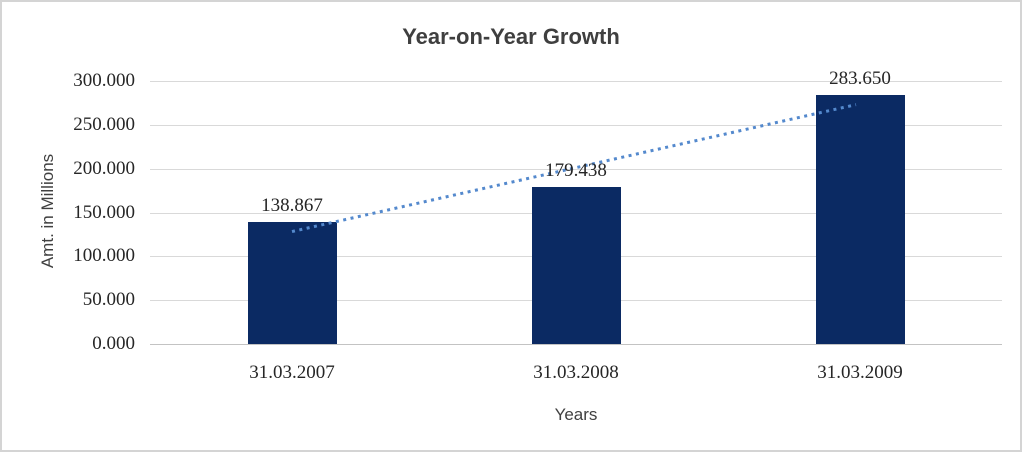 The width and height of the screenshot is (1022, 452). Describe the element at coordinates (292, 283) in the screenshot. I see `bar-31.03.2007` at that location.